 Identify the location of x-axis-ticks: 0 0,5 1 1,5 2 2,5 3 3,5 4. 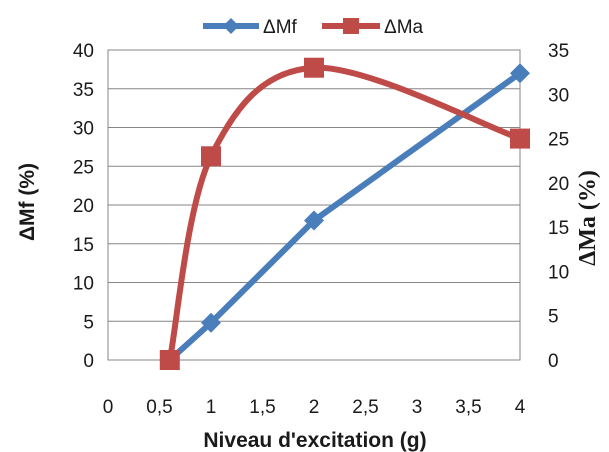
(314, 407).